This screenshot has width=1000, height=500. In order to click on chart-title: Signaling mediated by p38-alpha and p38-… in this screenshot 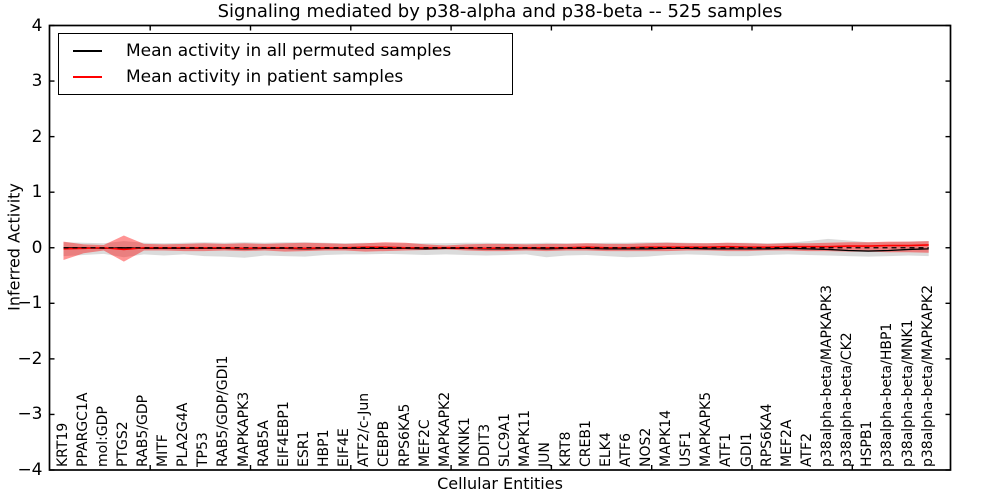, I will do `click(500, 11)`.